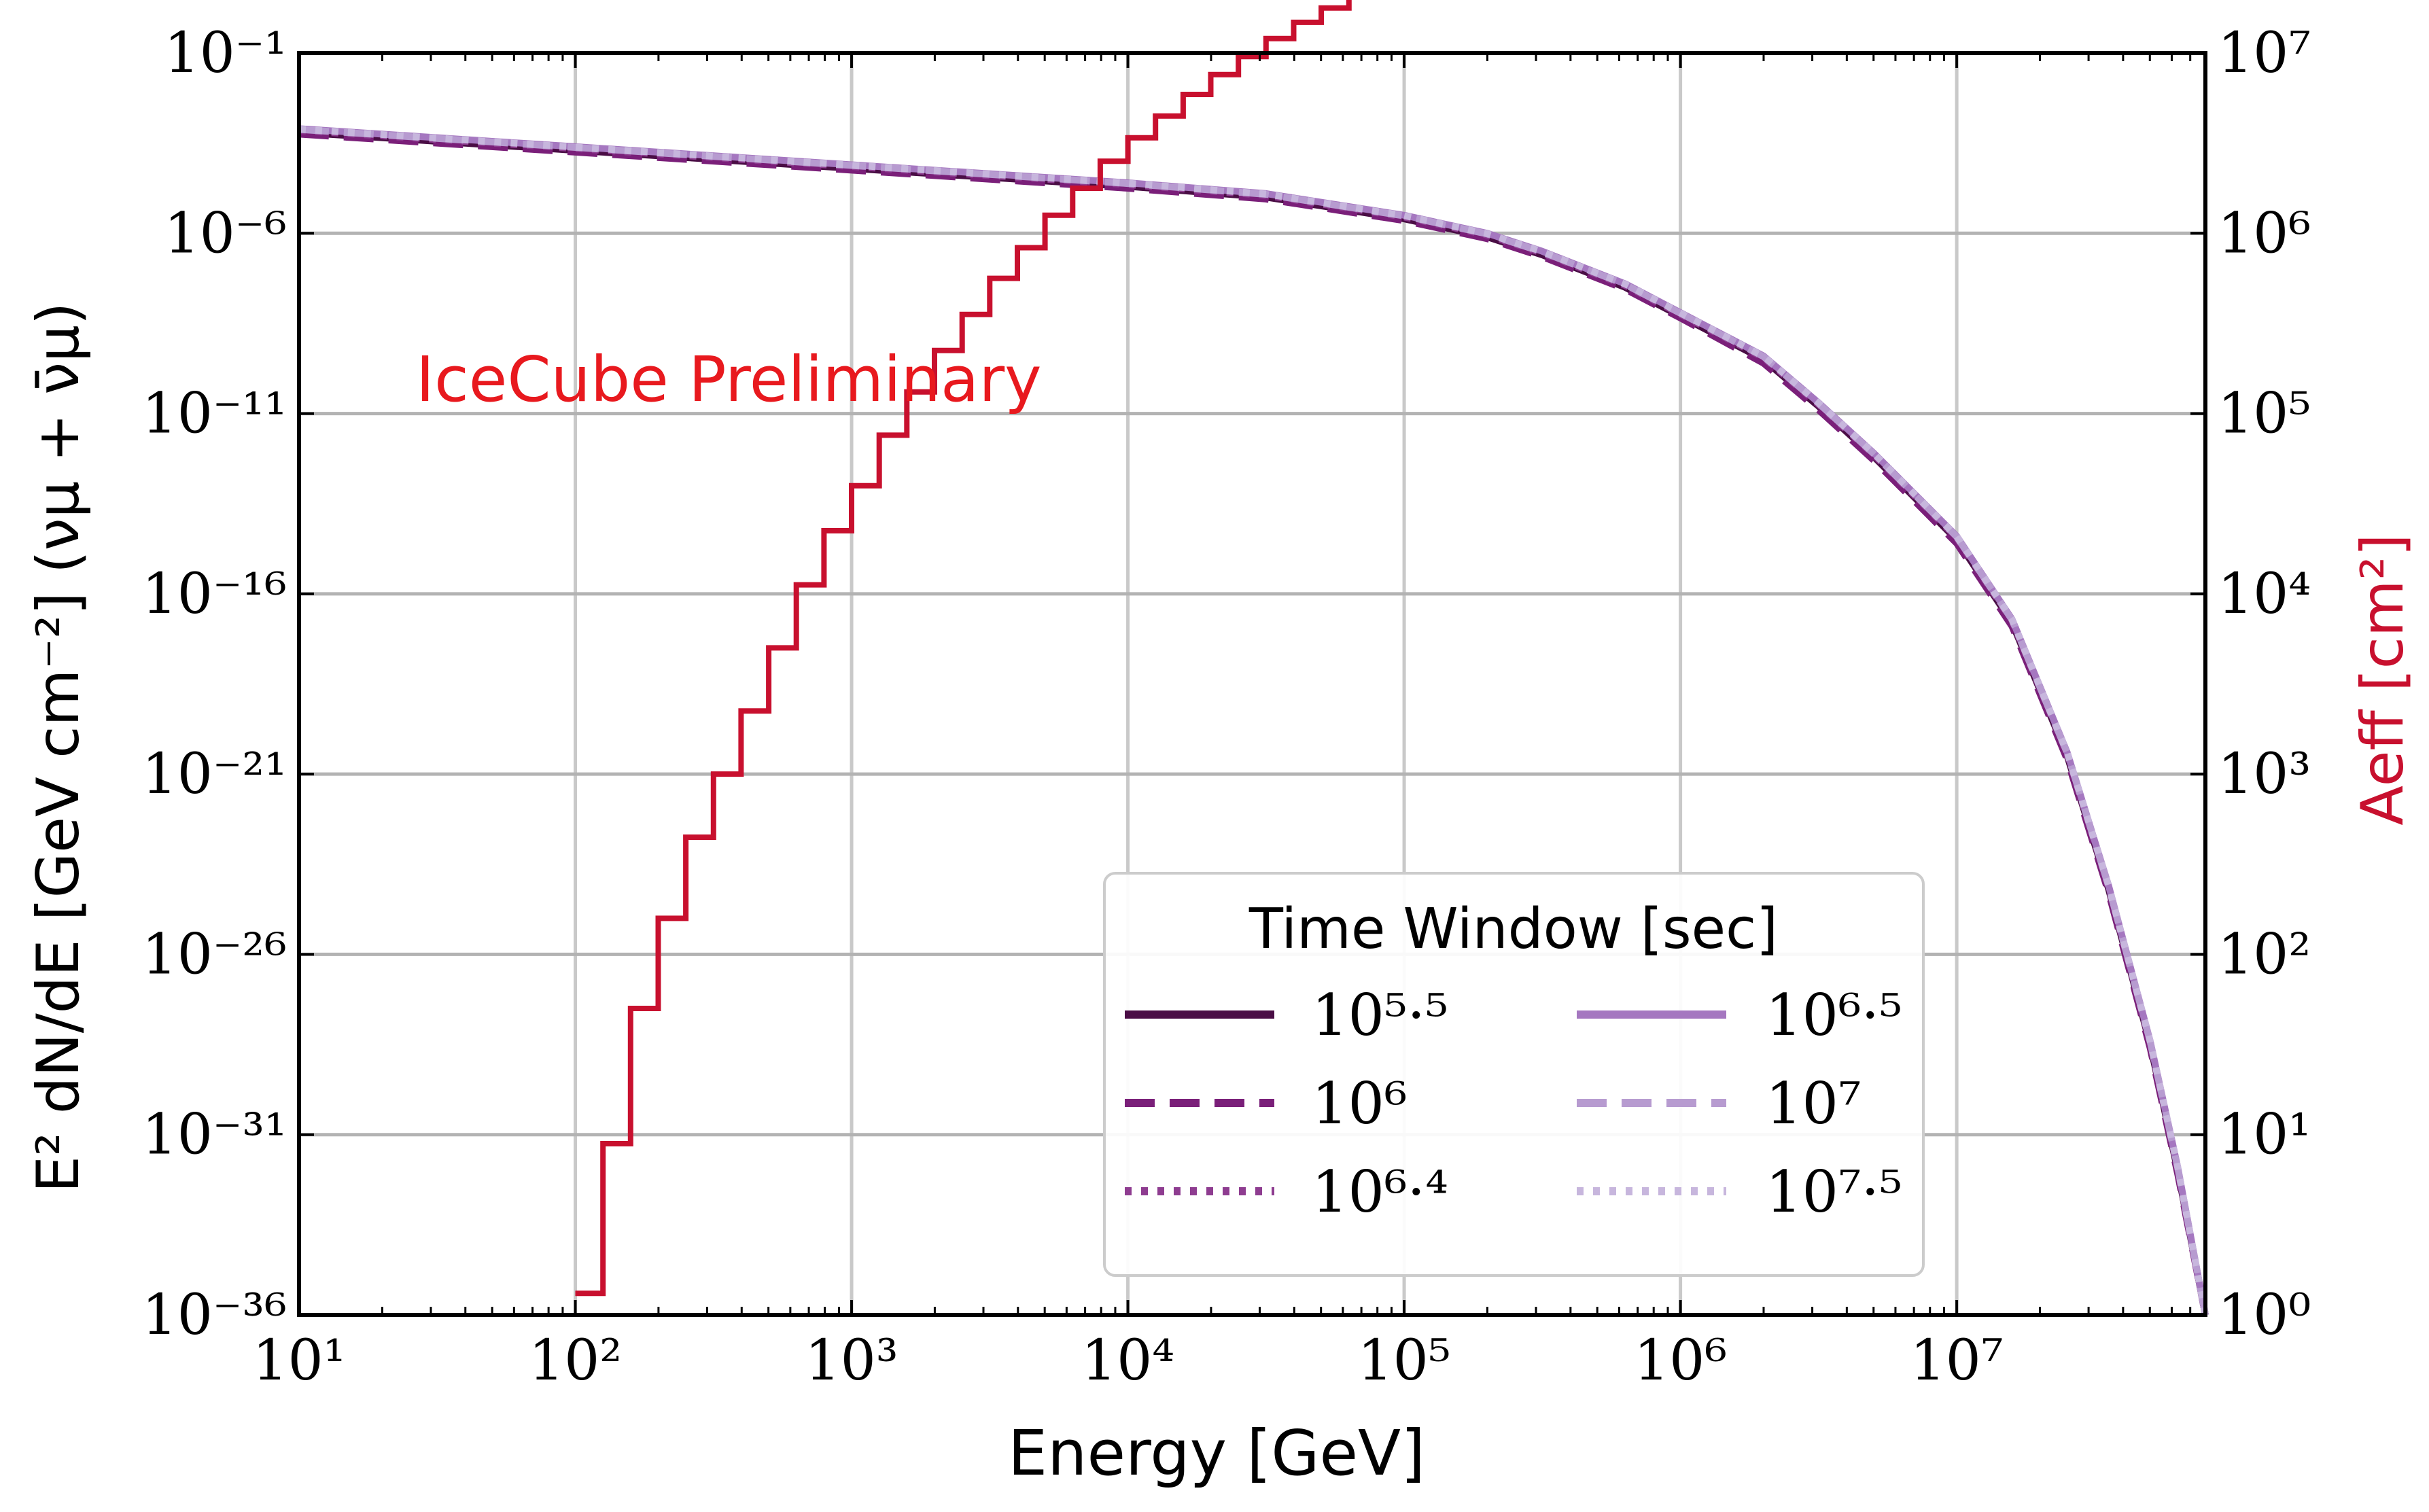 This screenshot has width=2429, height=1512. Describe the element at coordinates (214, 1135) in the screenshot. I see `y-left-tick-label: 10⁻³¹` at that location.